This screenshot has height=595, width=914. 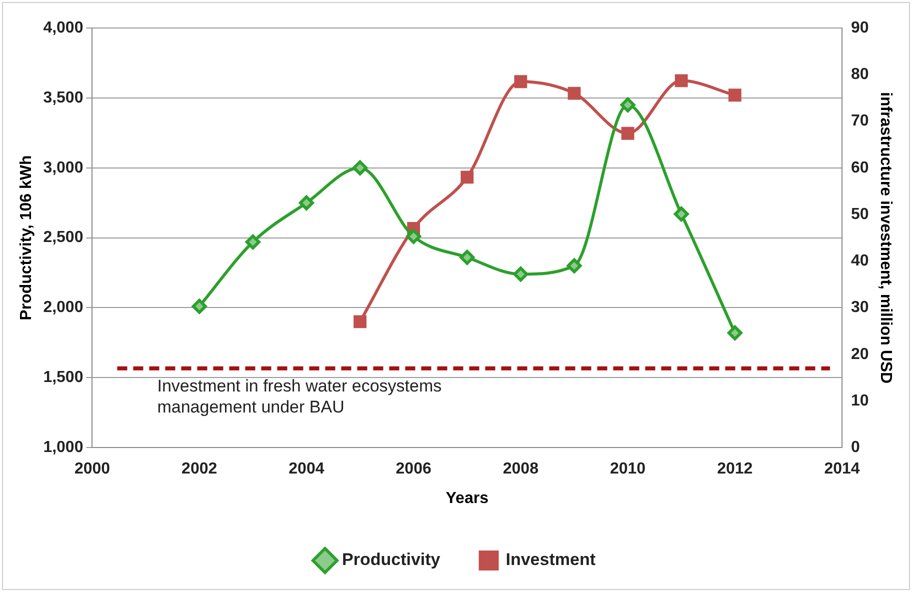 What do you see at coordinates (860, 261) in the screenshot?
I see `y2-tick-label: 40` at bounding box center [860, 261].